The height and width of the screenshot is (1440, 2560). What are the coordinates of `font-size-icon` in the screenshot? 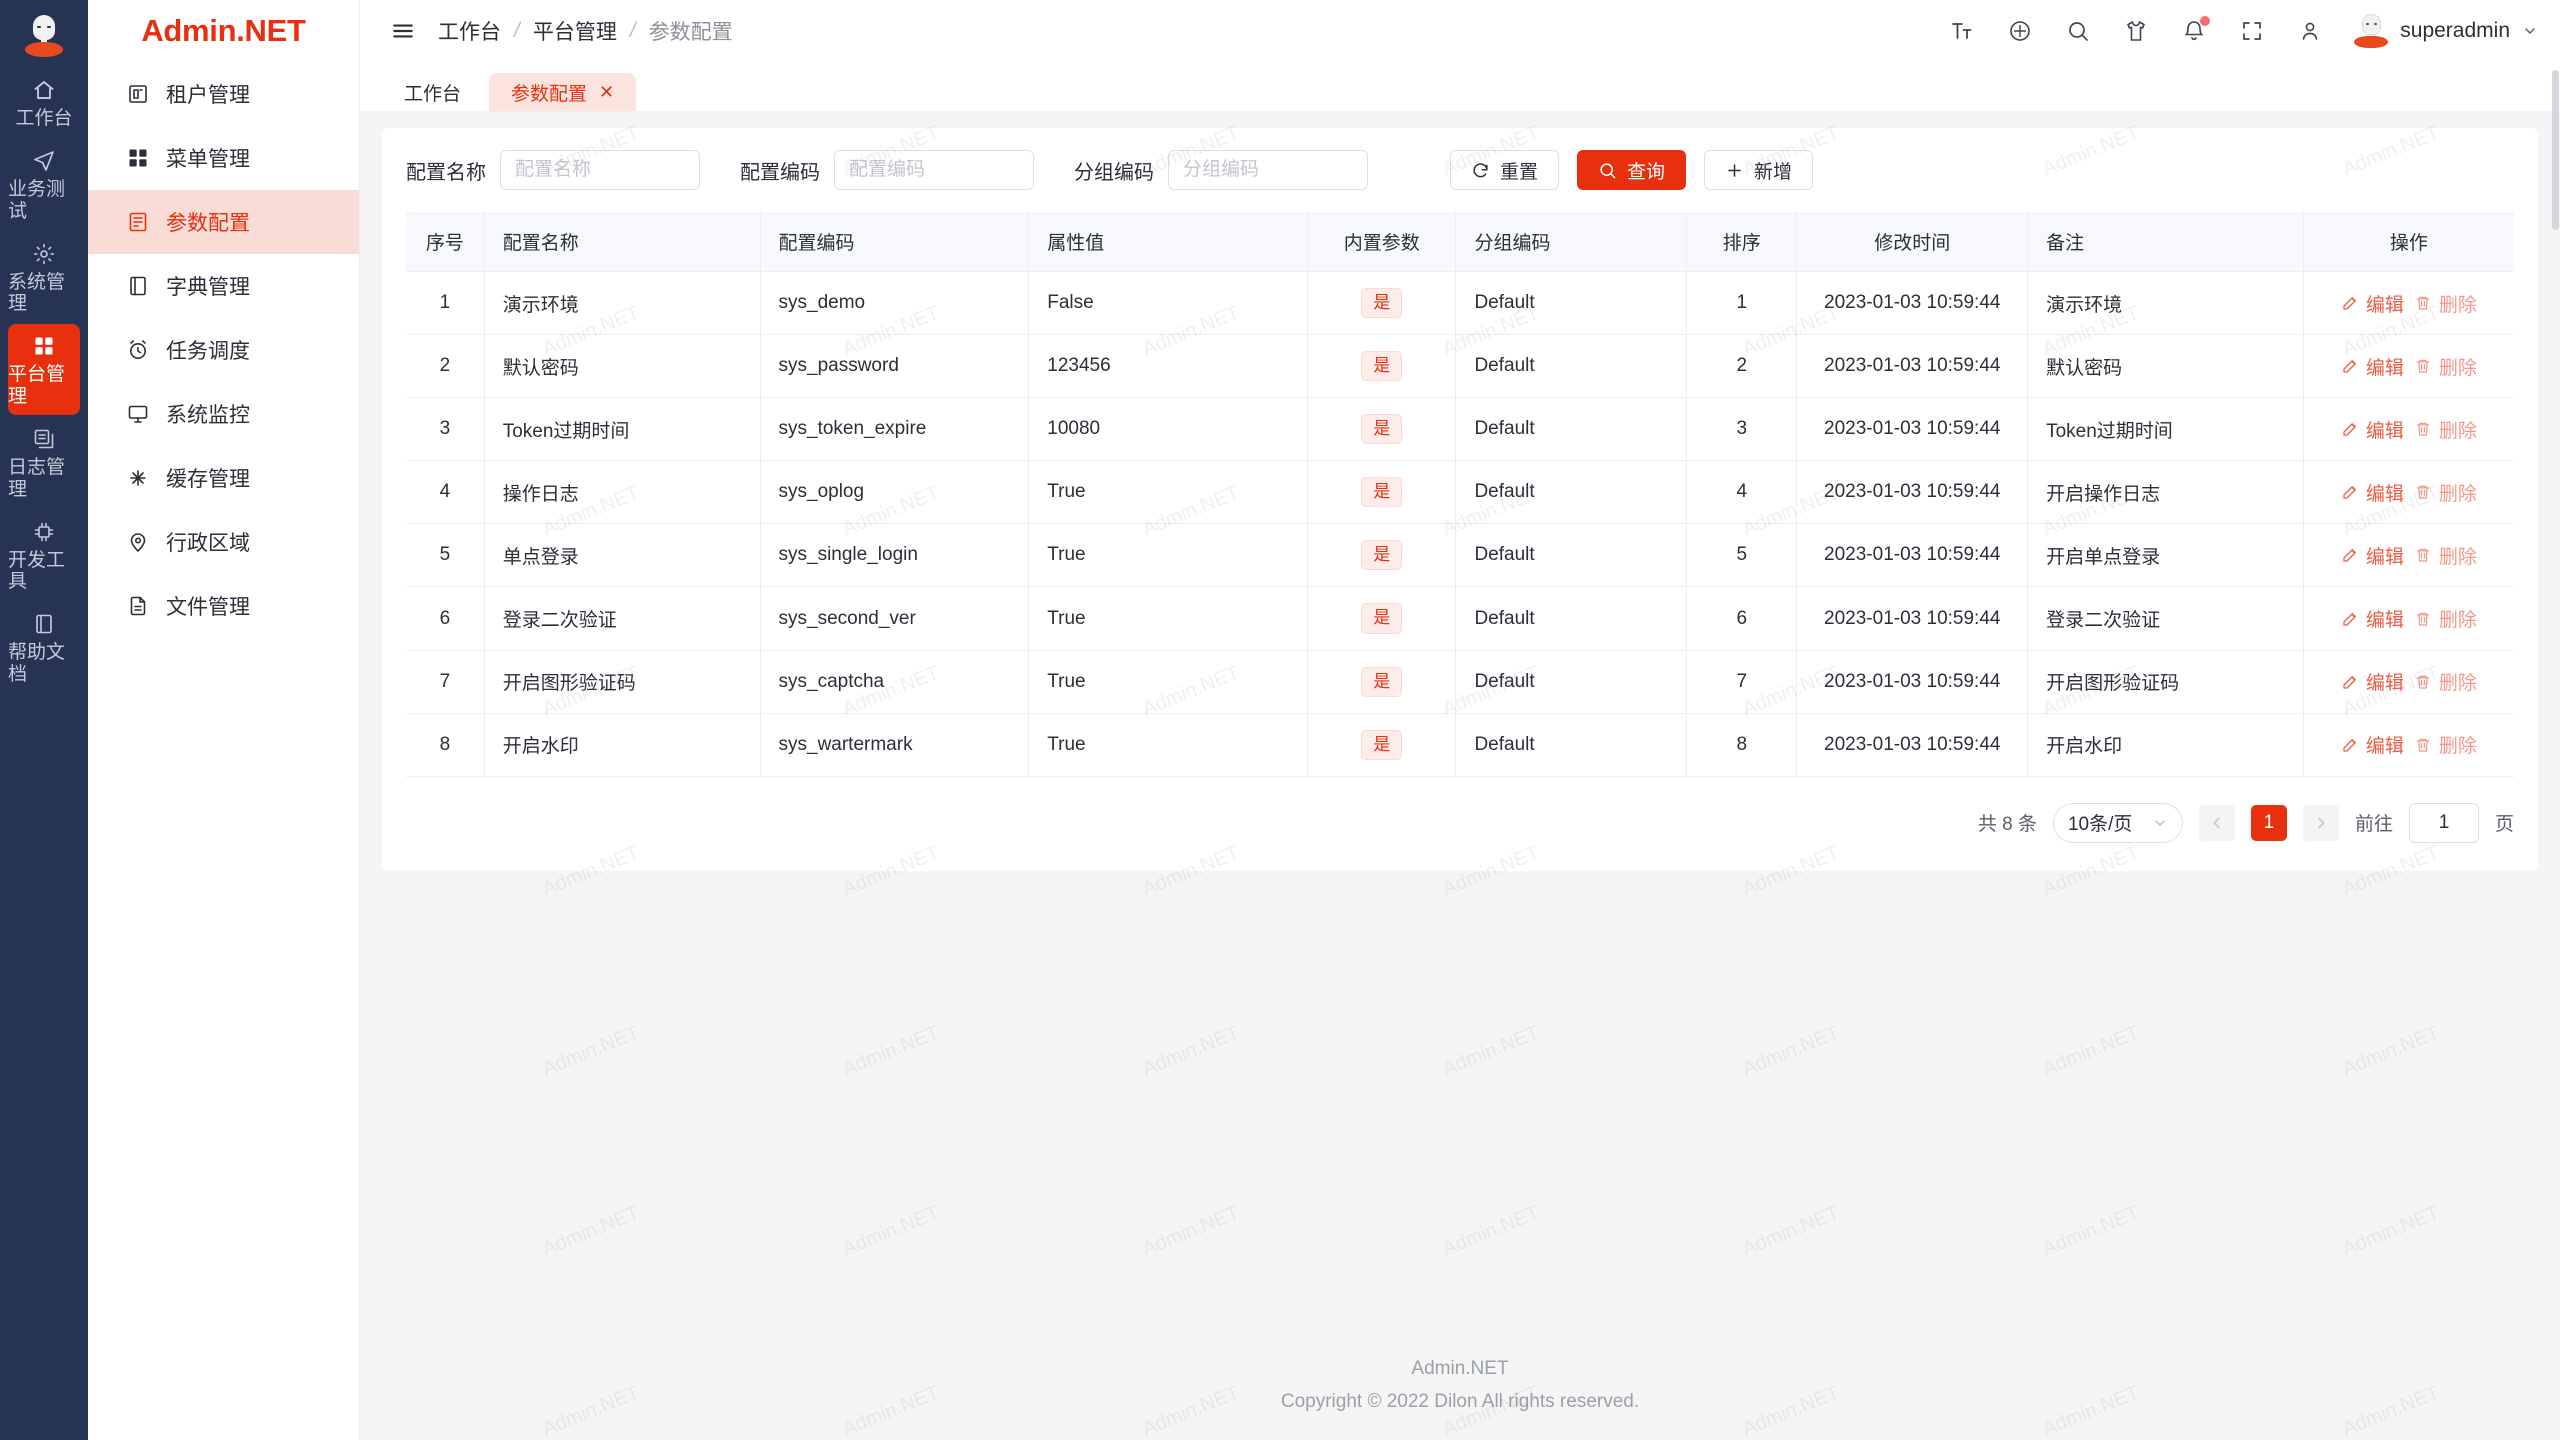 It's located at (1962, 31).